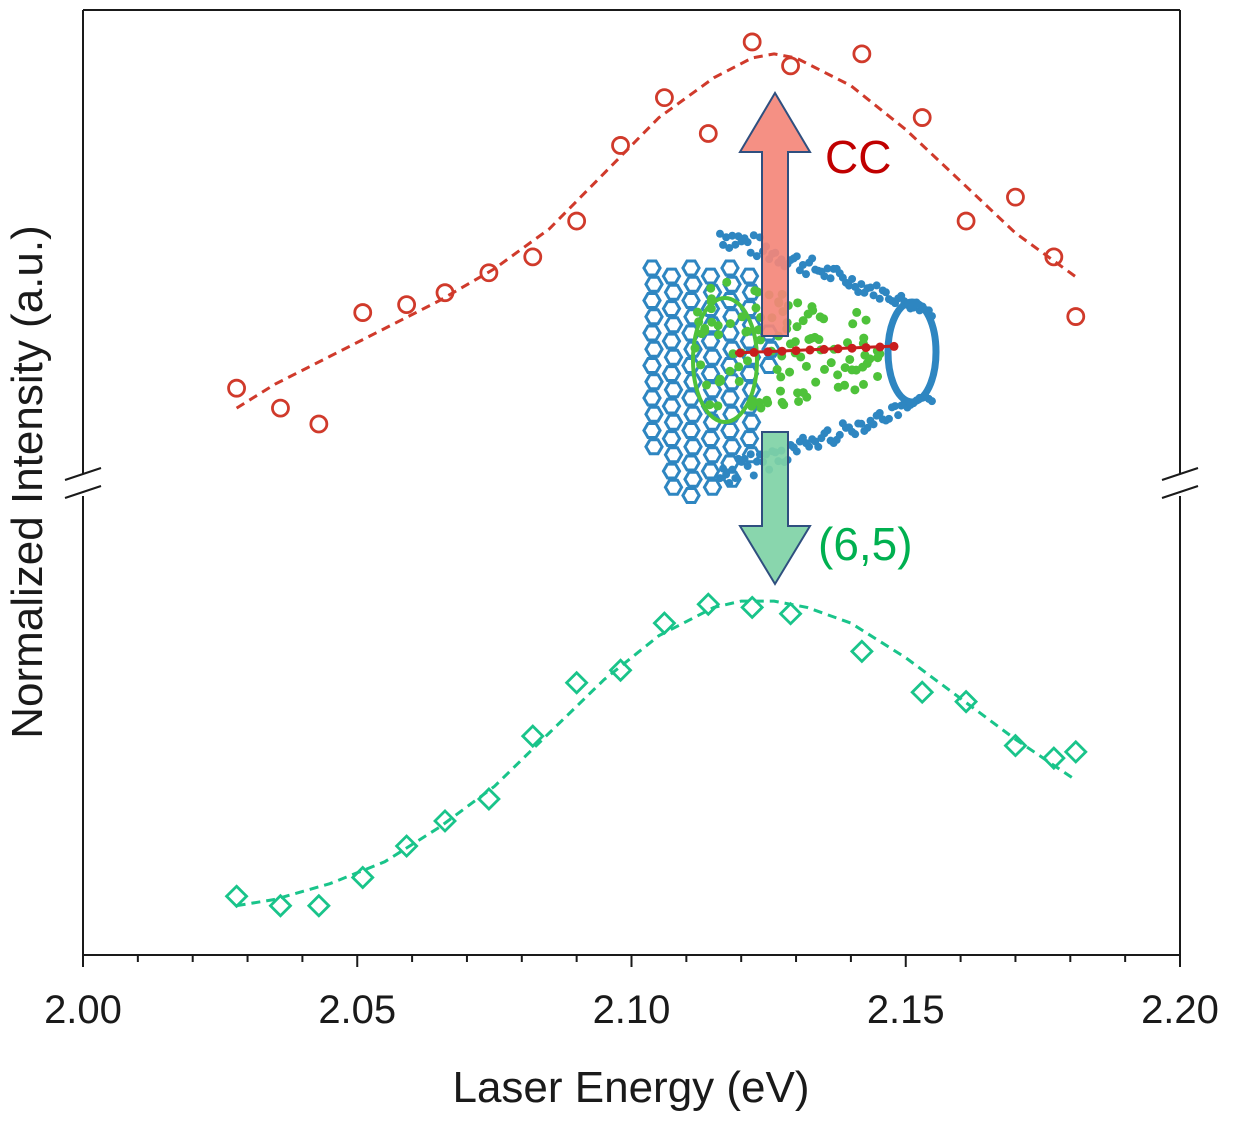  What do you see at coordinates (912, 352) in the screenshot?
I see `tube-far-rim` at bounding box center [912, 352].